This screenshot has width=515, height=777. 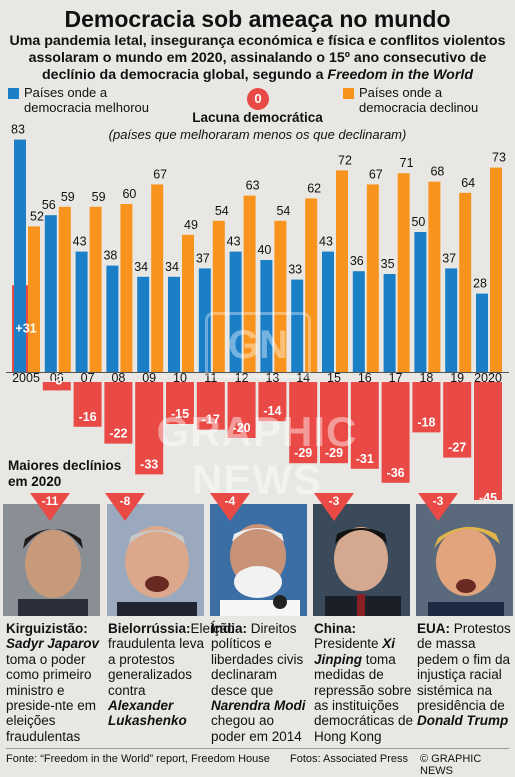 What do you see at coordinates (18, 130) in the screenshot?
I see `improved-value-label: 83` at bounding box center [18, 130].